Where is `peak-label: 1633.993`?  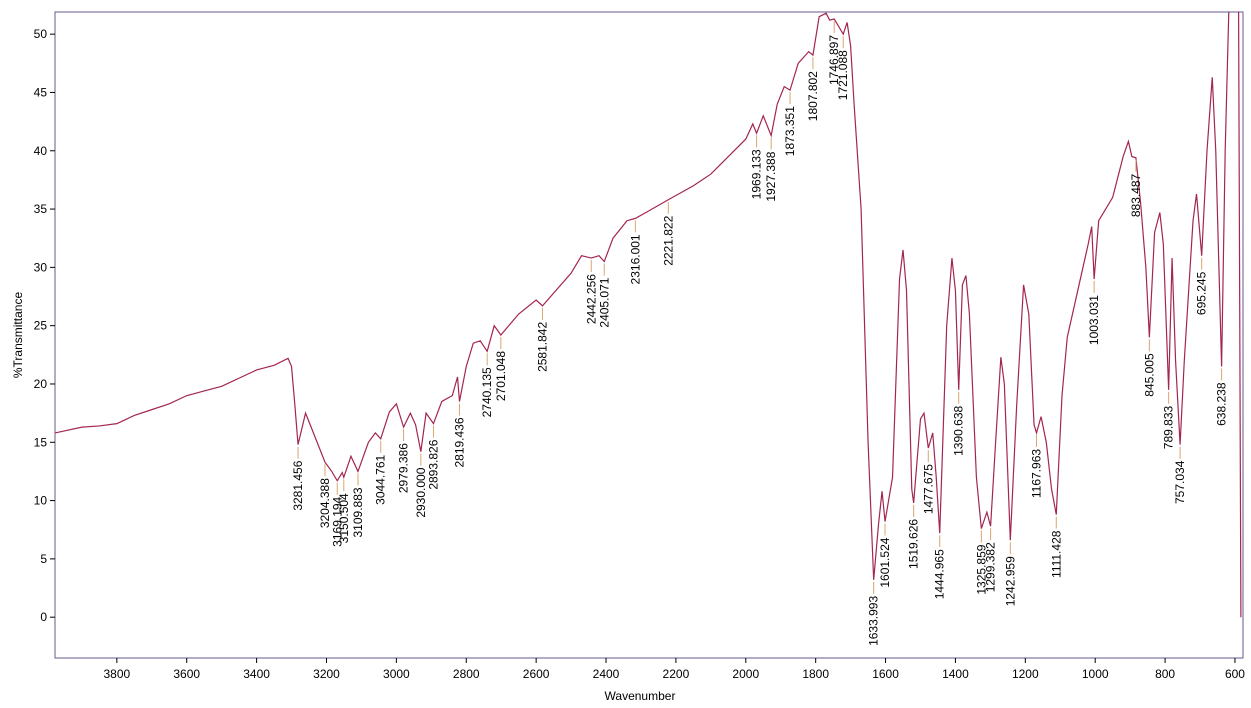 peak-label: 1633.993 is located at coordinates (874, 621).